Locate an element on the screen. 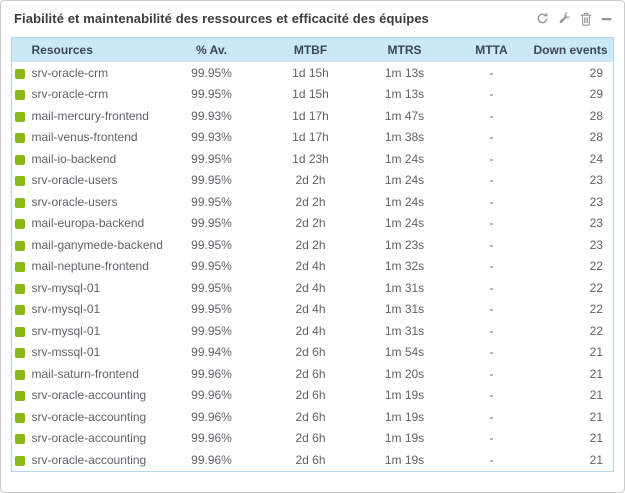 The image size is (625, 493). mtrs-value: 1m 31s is located at coordinates (404, 330).